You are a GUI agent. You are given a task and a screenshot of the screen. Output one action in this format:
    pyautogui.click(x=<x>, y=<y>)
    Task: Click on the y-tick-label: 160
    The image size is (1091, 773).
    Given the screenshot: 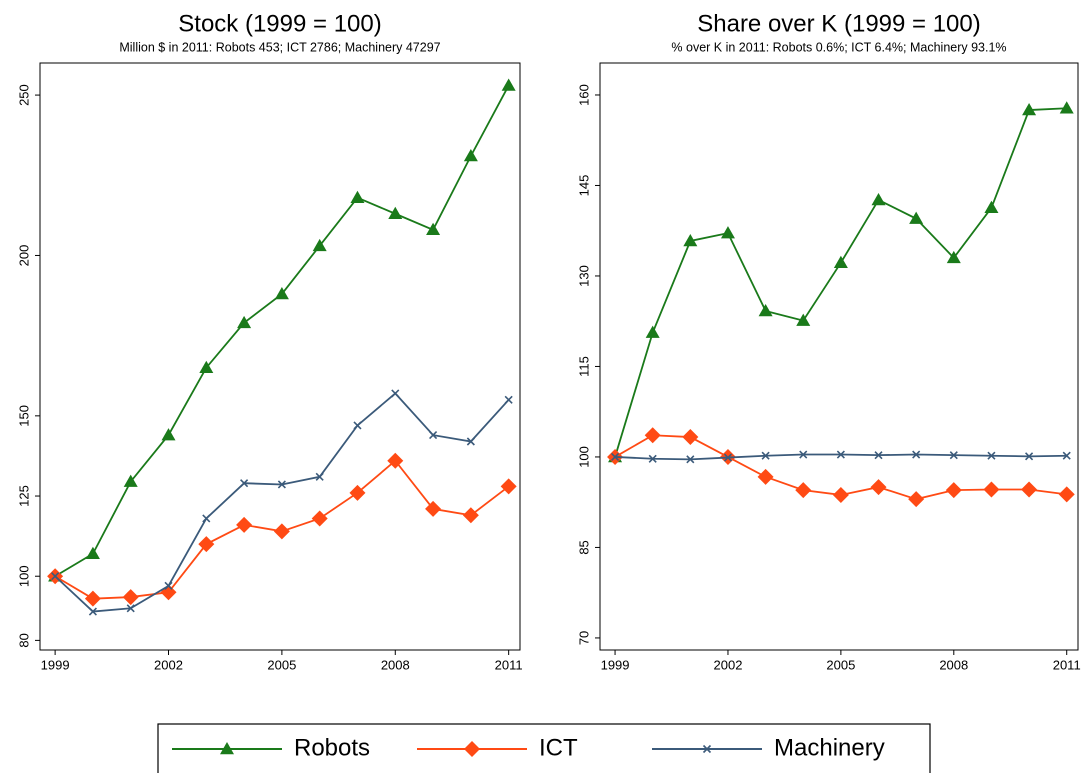 What is the action you would take?
    pyautogui.click(x=583, y=95)
    